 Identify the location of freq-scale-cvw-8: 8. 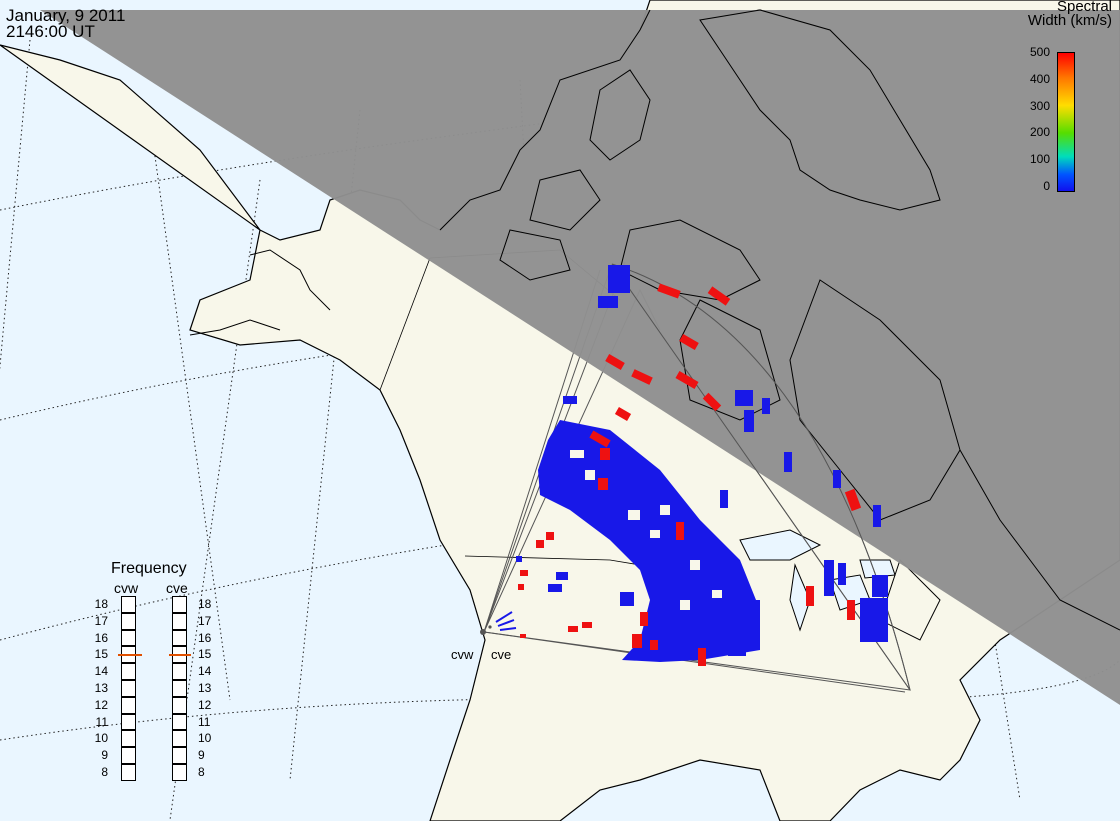
(104, 772).